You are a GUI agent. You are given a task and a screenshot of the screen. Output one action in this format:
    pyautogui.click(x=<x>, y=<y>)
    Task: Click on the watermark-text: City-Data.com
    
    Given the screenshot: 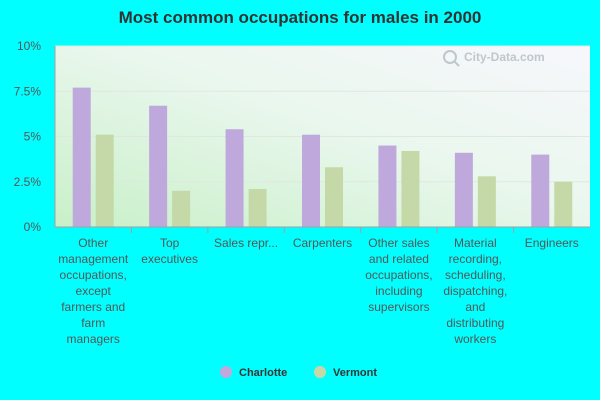 What is the action you would take?
    pyautogui.click(x=504, y=57)
    